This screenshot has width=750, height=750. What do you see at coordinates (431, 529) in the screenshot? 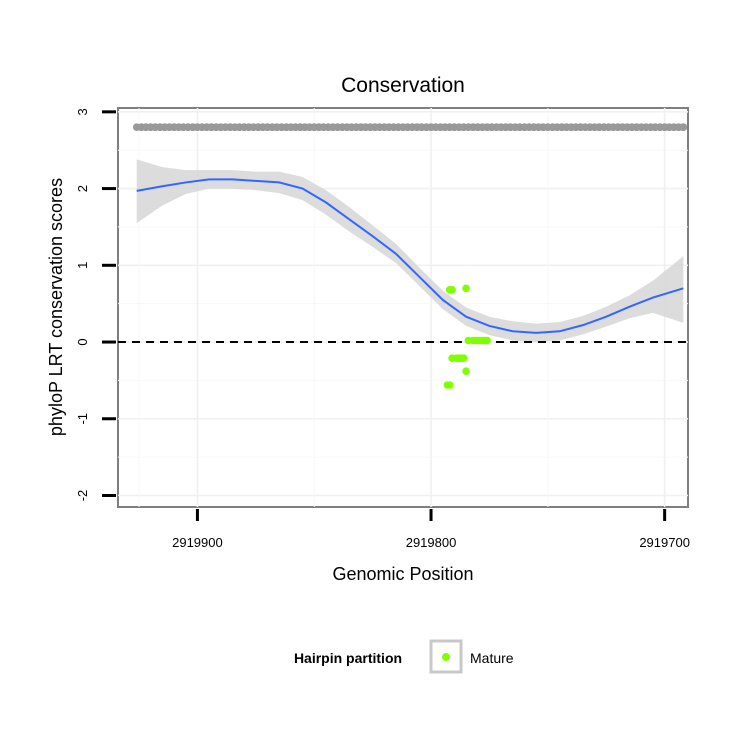
I see `x-axis: 2919900 2919800 2919700` at bounding box center [431, 529].